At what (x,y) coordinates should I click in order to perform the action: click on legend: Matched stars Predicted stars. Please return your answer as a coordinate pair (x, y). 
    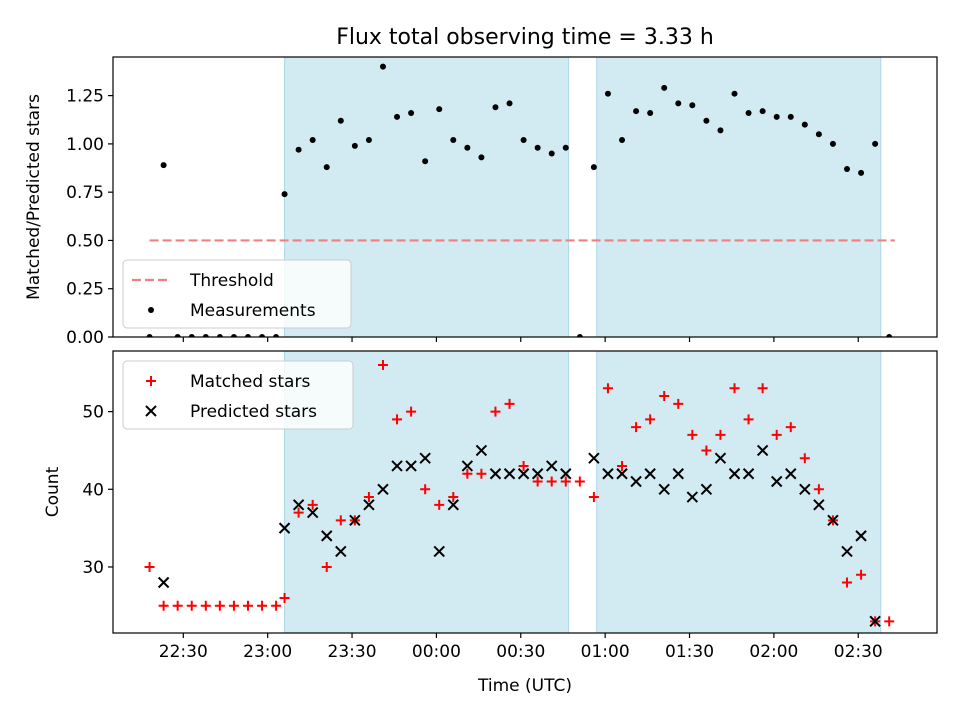
    Looking at the image, I should click on (238, 395).